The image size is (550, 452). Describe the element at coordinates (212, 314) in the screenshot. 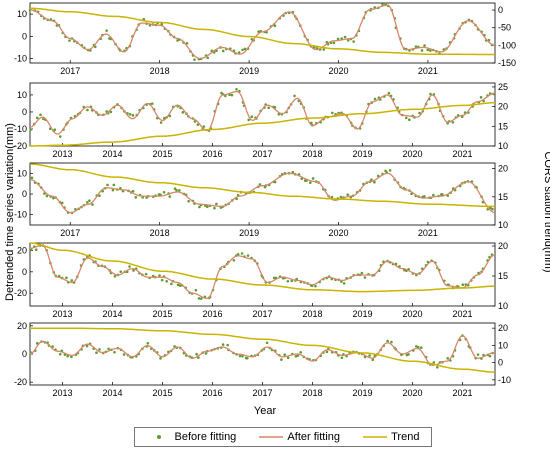

I see `panel-4-x-tick-label-2016: 2016` at that location.